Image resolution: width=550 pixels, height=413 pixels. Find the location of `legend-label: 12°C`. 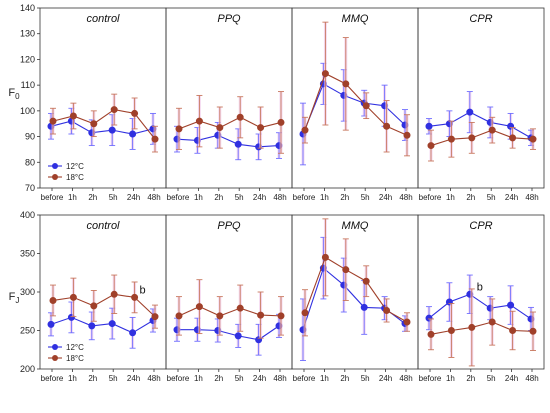

legend-label: 12°C is located at coordinates (75, 347).